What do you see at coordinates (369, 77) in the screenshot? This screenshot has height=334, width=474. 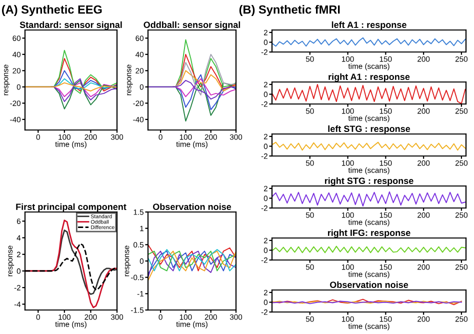 I see `chart-title: right A1 : response` at bounding box center [369, 77].